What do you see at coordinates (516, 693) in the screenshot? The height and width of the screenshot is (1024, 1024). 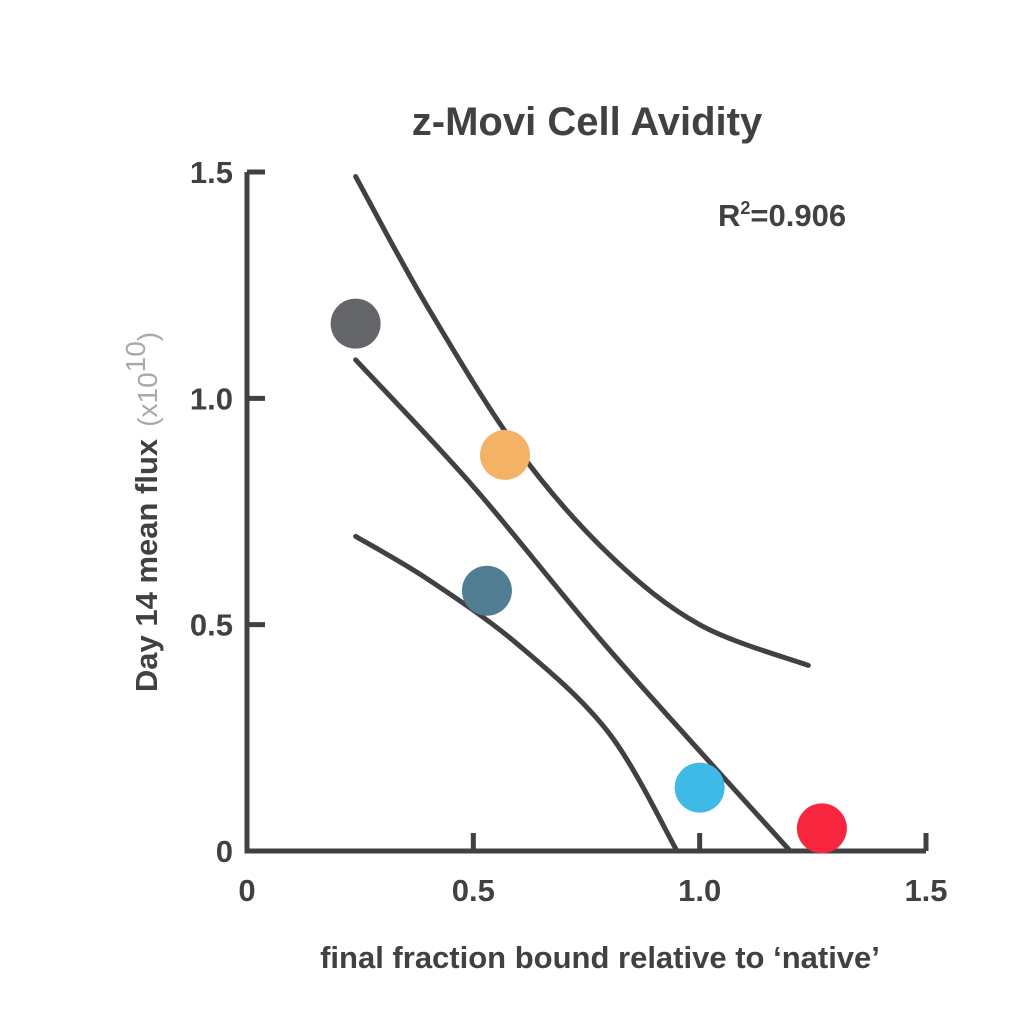 I see `fit-line-lower-band` at bounding box center [516, 693].